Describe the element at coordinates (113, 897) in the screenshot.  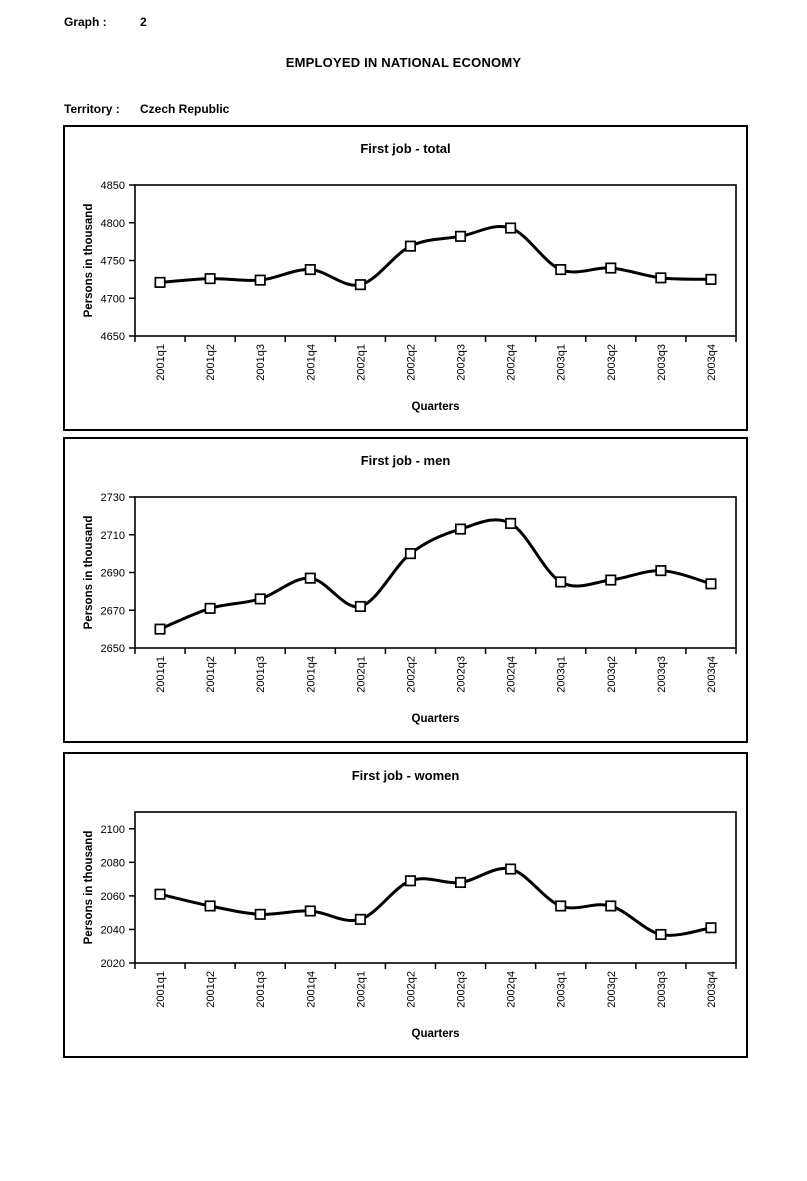
I see `y-tick-label: 2060` at that location.